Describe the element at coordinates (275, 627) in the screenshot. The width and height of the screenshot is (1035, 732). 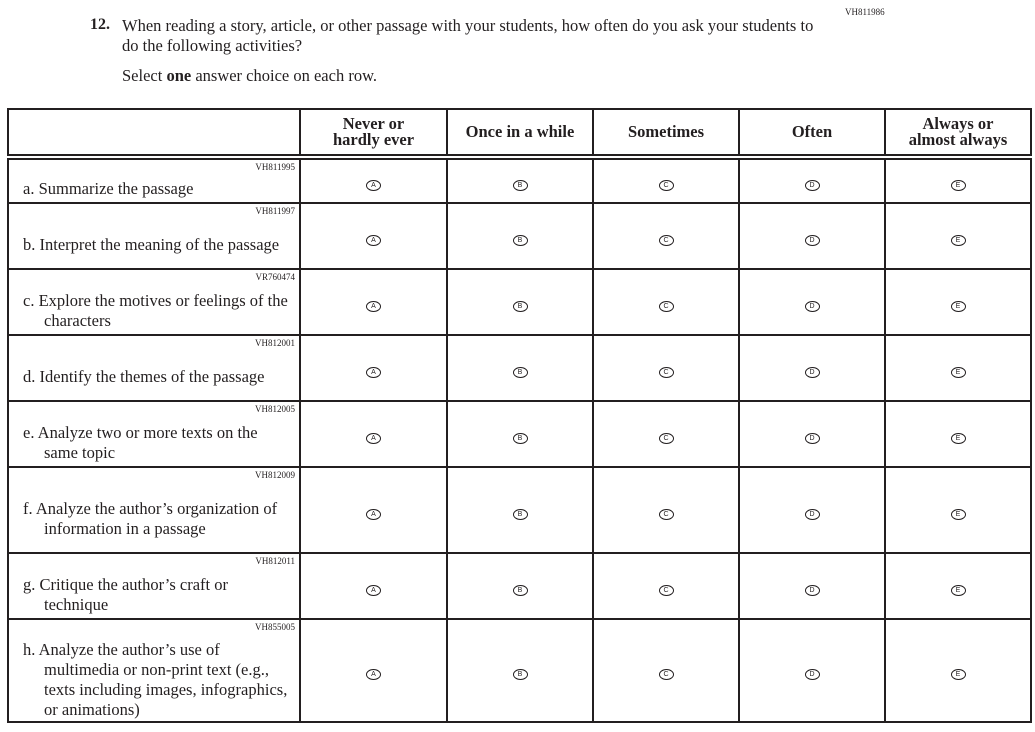
I see `item-code: VH855005` at that location.